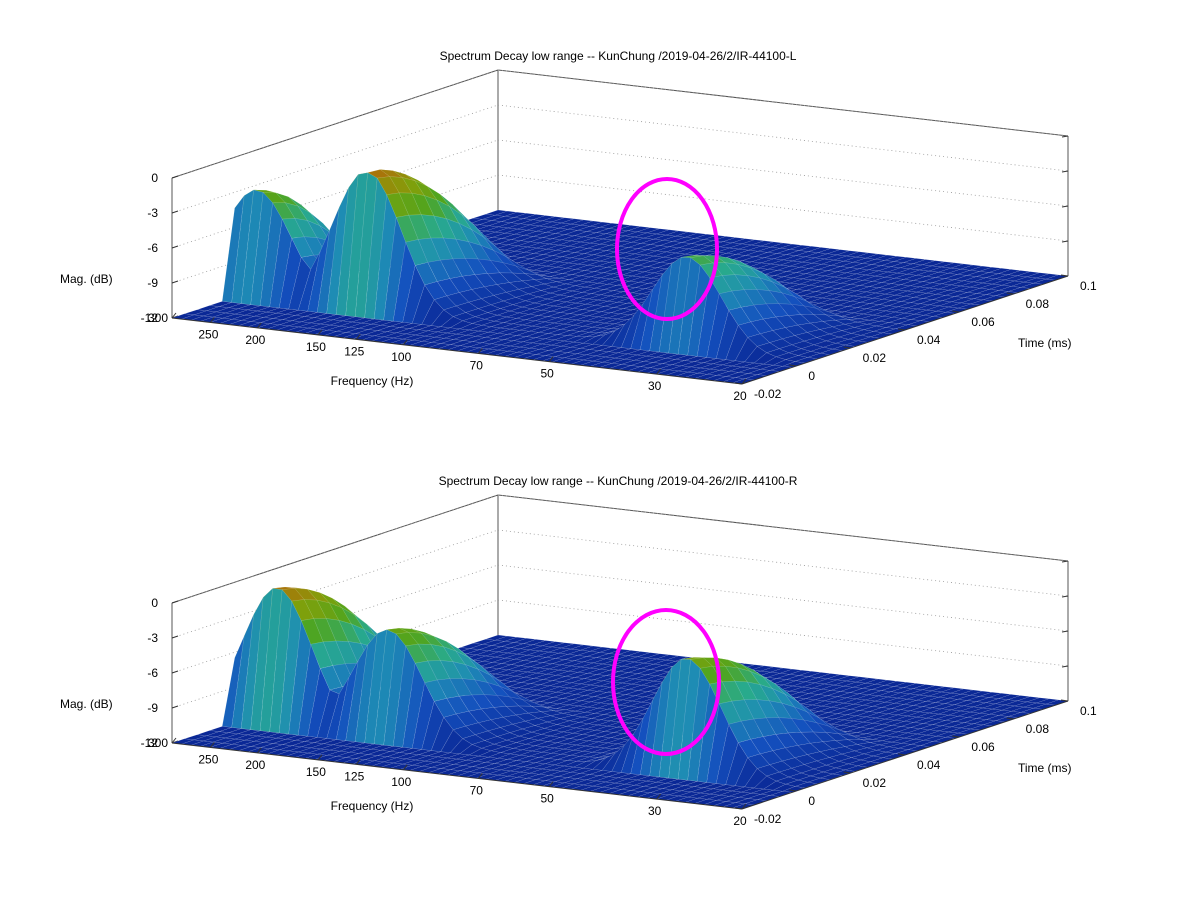  What do you see at coordinates (372, 806) in the screenshot?
I see `x-axis-label: Frequency (Hz)` at bounding box center [372, 806].